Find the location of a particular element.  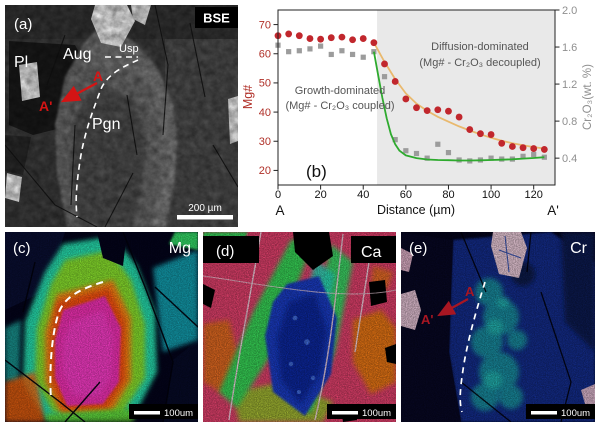

y-axis-label-right: Cr₂O₃(wt. %) is located at coordinates (588, 97).